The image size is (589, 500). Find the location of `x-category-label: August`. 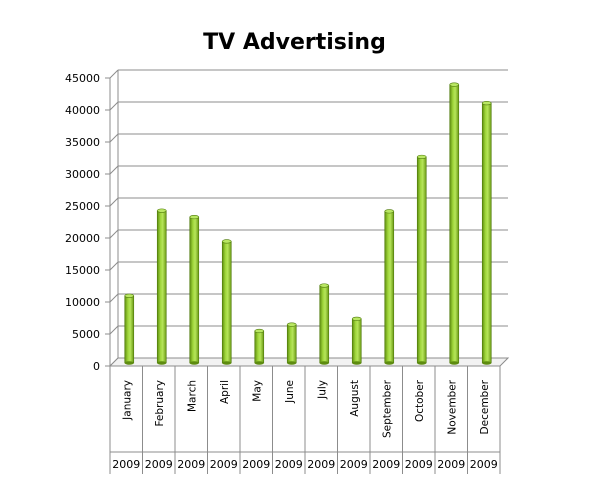

x-category-label: August is located at coordinates (355, 398).